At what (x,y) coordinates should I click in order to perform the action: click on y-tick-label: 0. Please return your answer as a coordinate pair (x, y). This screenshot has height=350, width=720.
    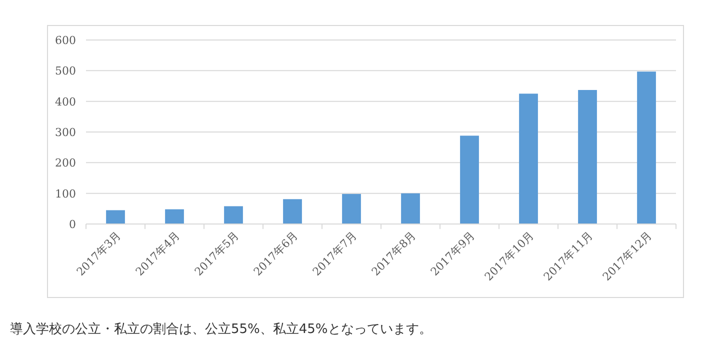
    Looking at the image, I should click on (72, 224).